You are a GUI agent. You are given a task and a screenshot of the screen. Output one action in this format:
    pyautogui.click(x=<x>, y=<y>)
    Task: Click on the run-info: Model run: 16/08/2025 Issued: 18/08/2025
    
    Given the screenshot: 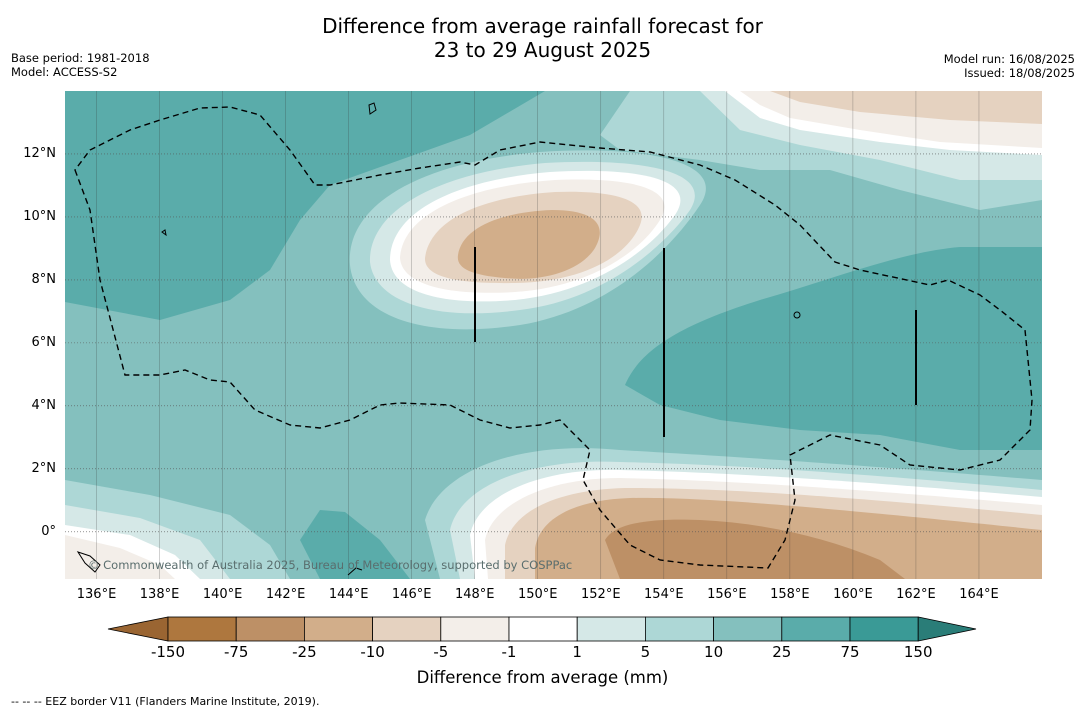 What is the action you would take?
    pyautogui.click(x=1009, y=66)
    